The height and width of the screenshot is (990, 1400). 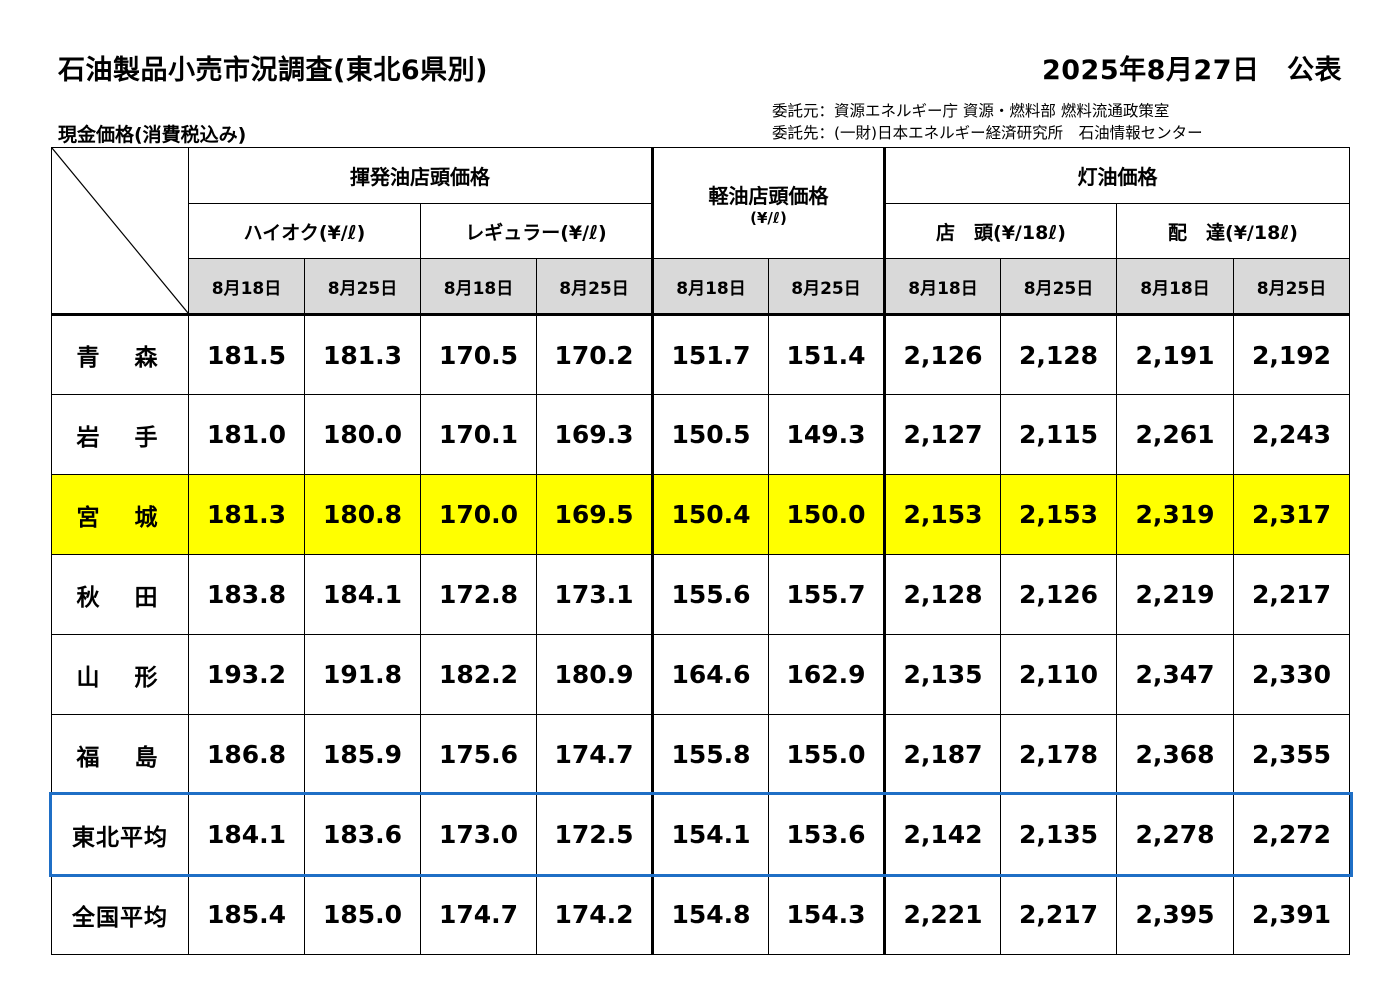 What do you see at coordinates (120, 834) in the screenshot?
I see `region-label: 東北平均` at bounding box center [120, 834].